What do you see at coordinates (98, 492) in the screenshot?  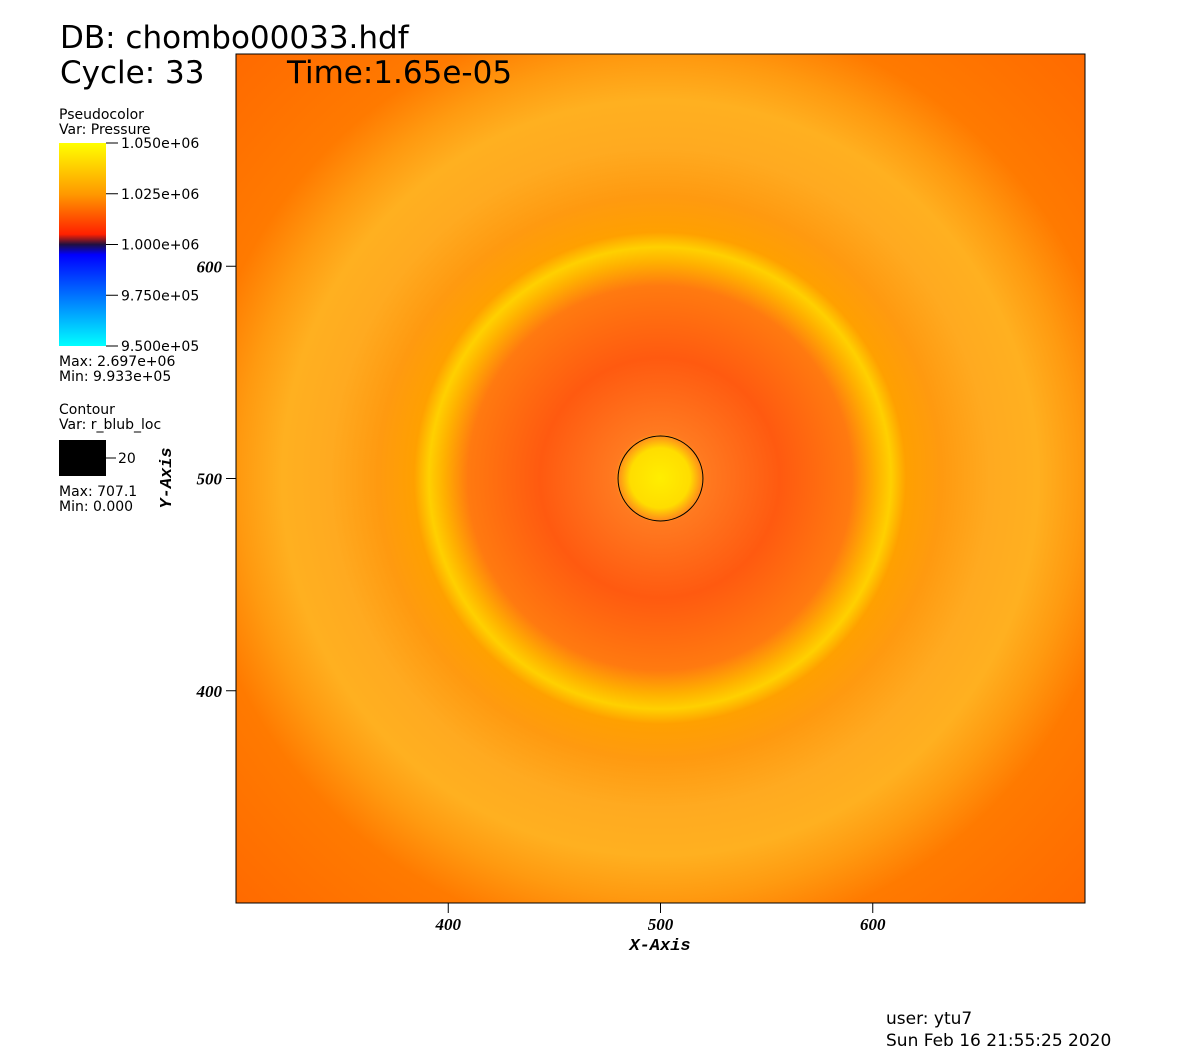 I see `contour-max: Max: 707.1` at bounding box center [98, 492].